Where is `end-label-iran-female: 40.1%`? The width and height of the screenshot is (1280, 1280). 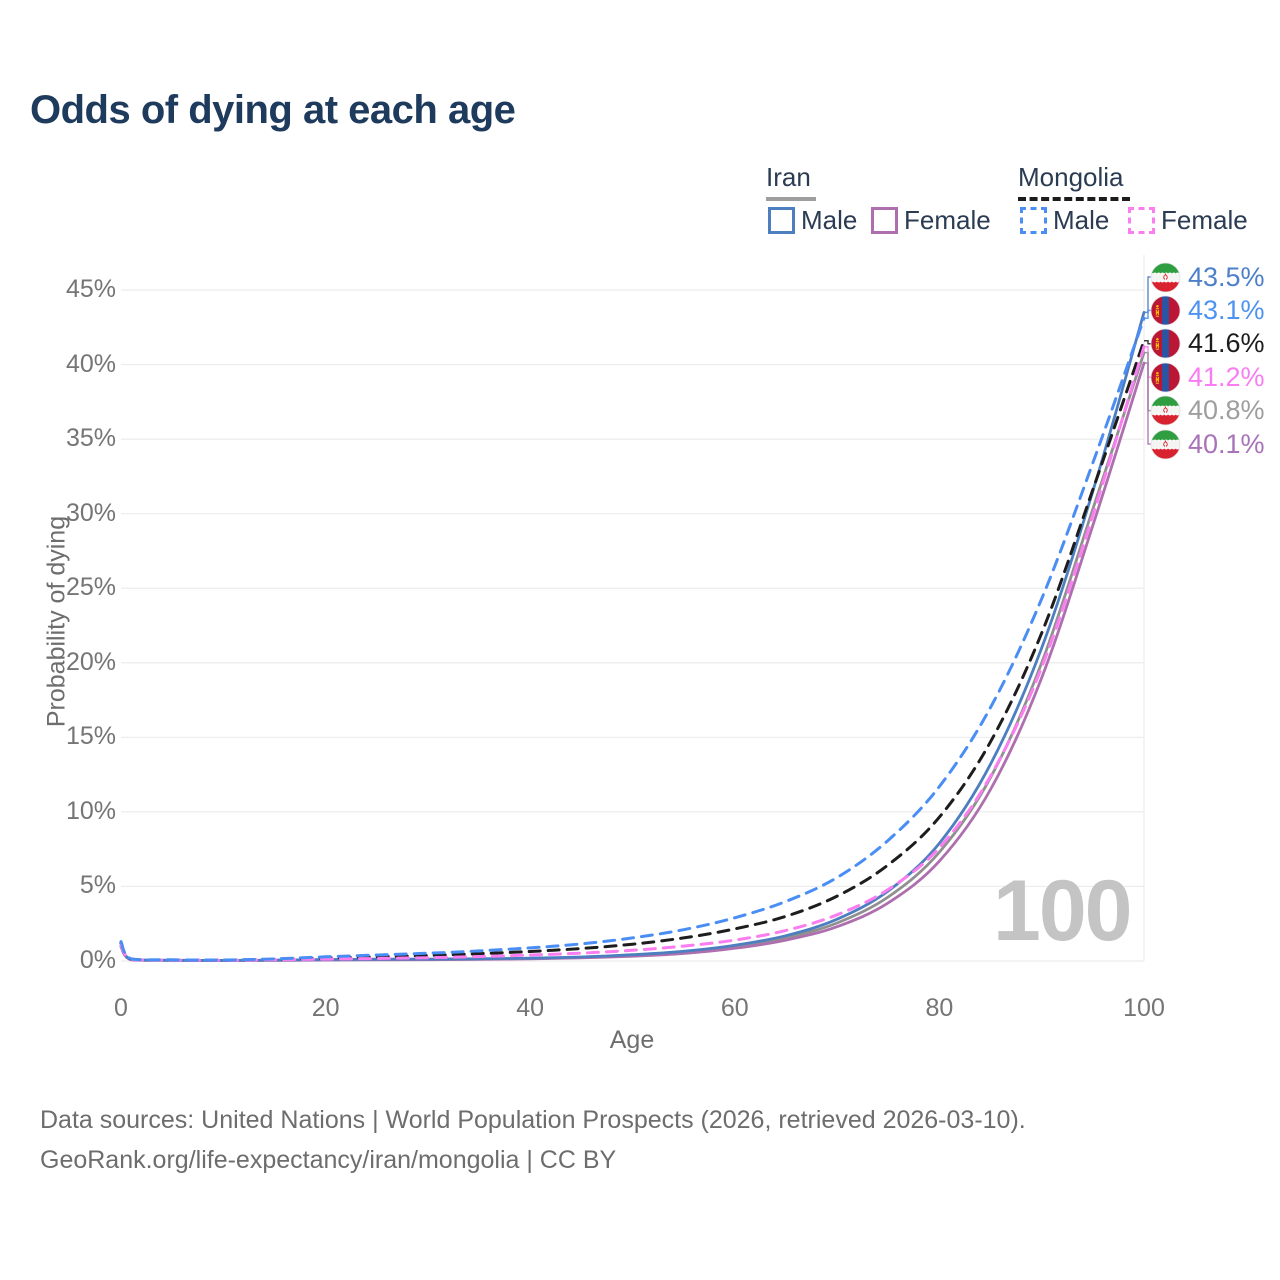
end-label-iran-female: 40.1% is located at coordinates (1207, 444).